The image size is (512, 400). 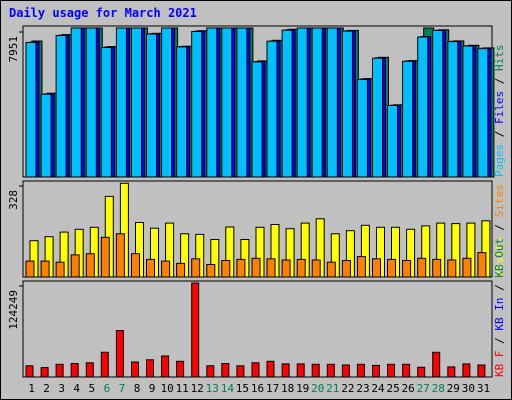 What do you see at coordinates (378, 388) in the screenshot?
I see `day-label-24: 24` at bounding box center [378, 388].